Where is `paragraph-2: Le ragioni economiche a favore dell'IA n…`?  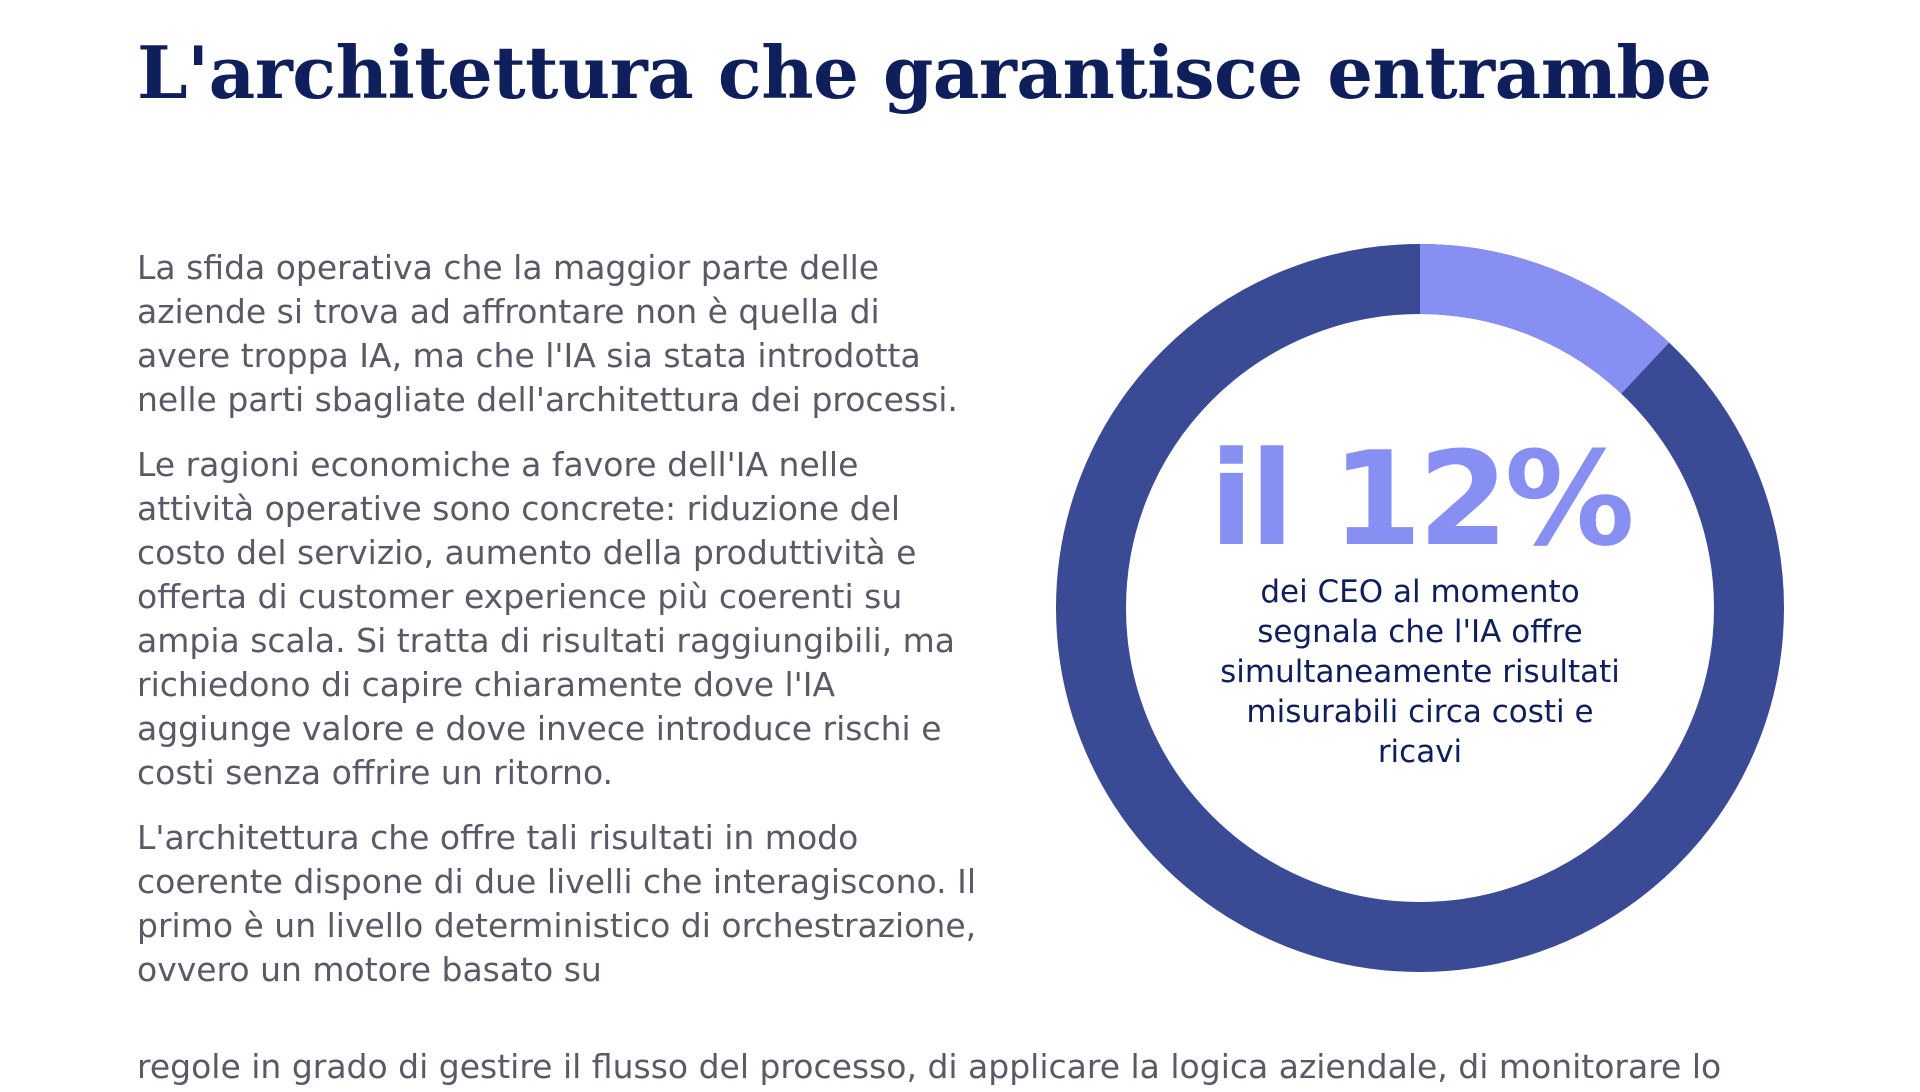
paragraph-2: Le ragioni economiche a favore dell'IA n… is located at coordinates (546, 618).